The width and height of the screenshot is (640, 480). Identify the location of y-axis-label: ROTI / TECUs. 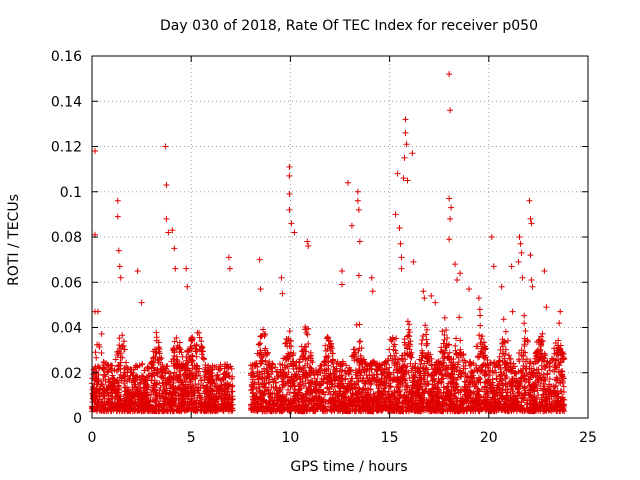
(14, 240).